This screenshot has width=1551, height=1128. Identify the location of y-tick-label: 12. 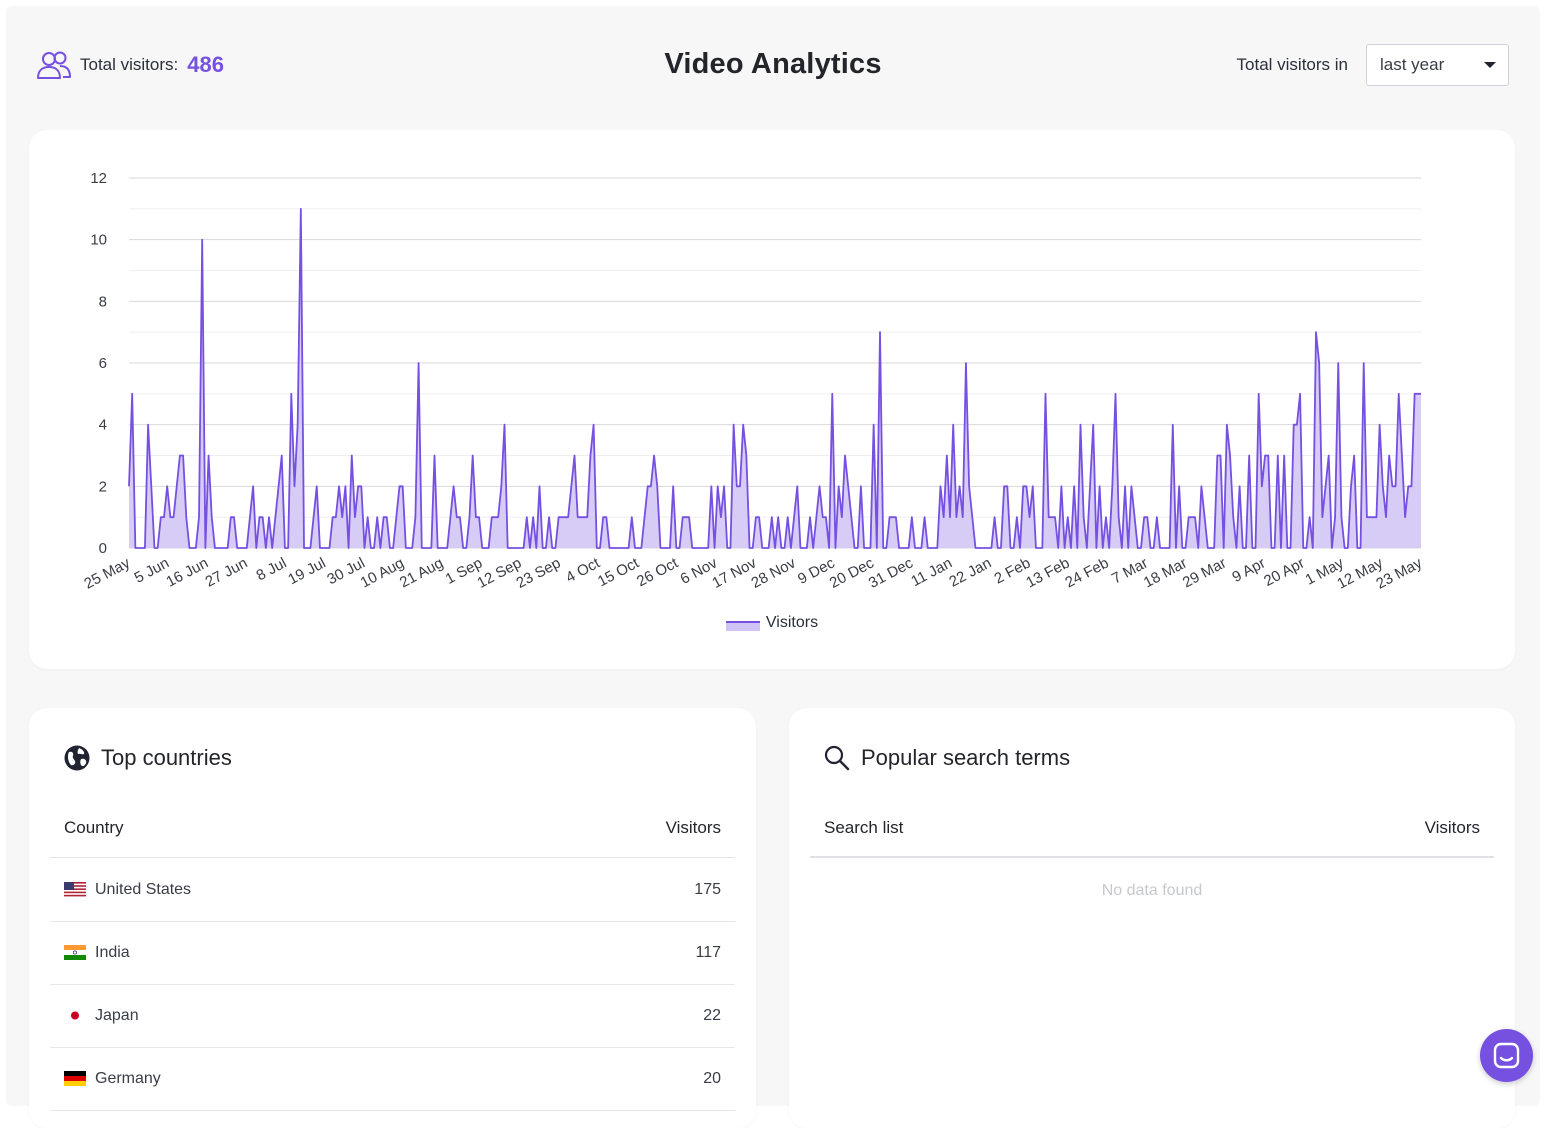
(98, 178).